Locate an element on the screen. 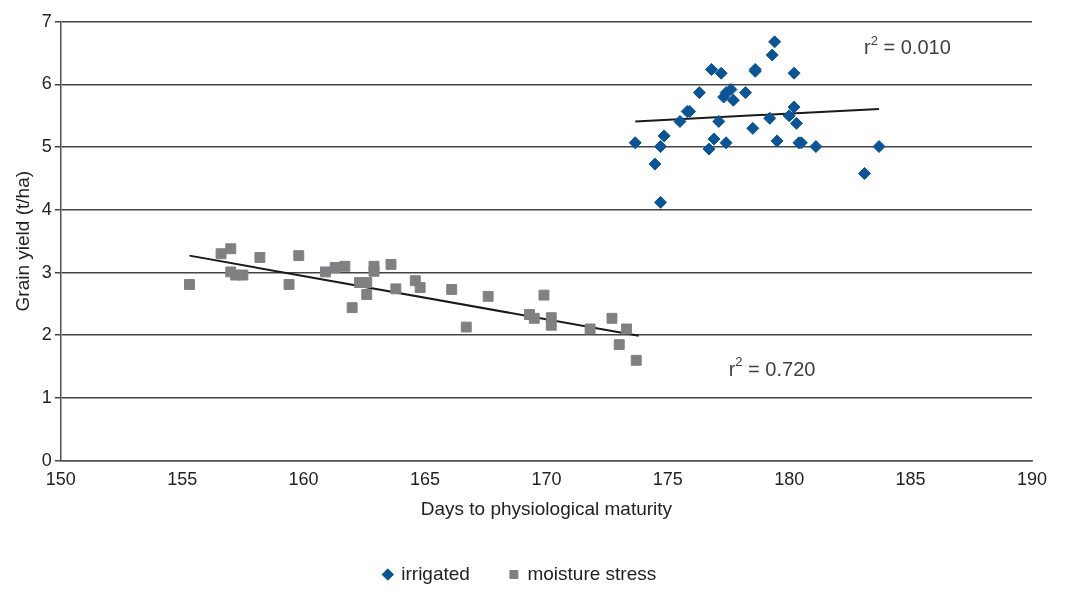 The height and width of the screenshot is (602, 1070). x-tick-label: 170 is located at coordinates (546, 479).